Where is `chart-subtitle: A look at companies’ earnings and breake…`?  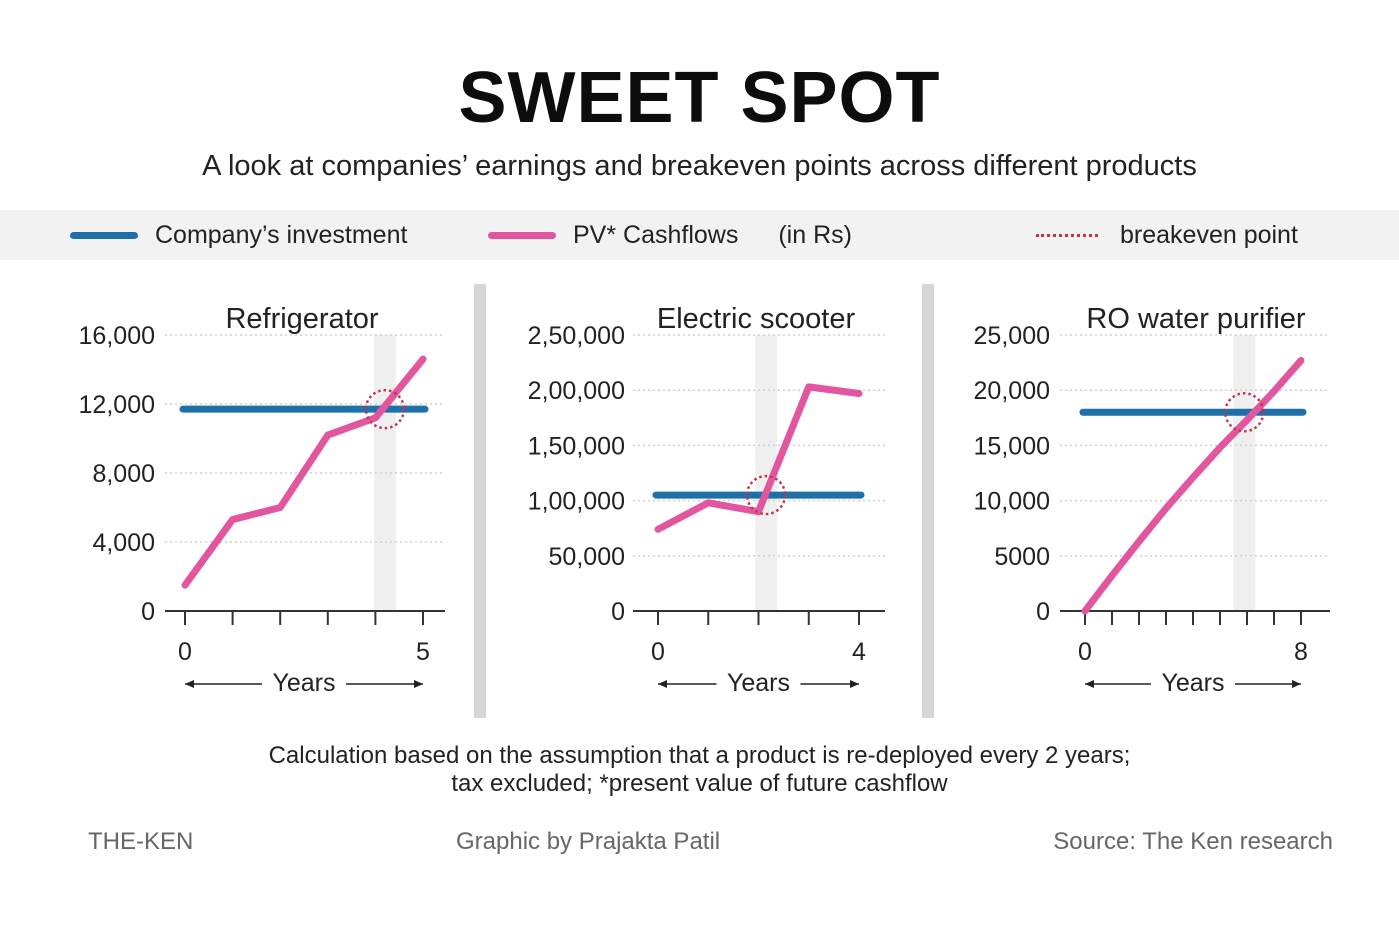 chart-subtitle: A look at companies’ earnings and breake… is located at coordinates (699, 166).